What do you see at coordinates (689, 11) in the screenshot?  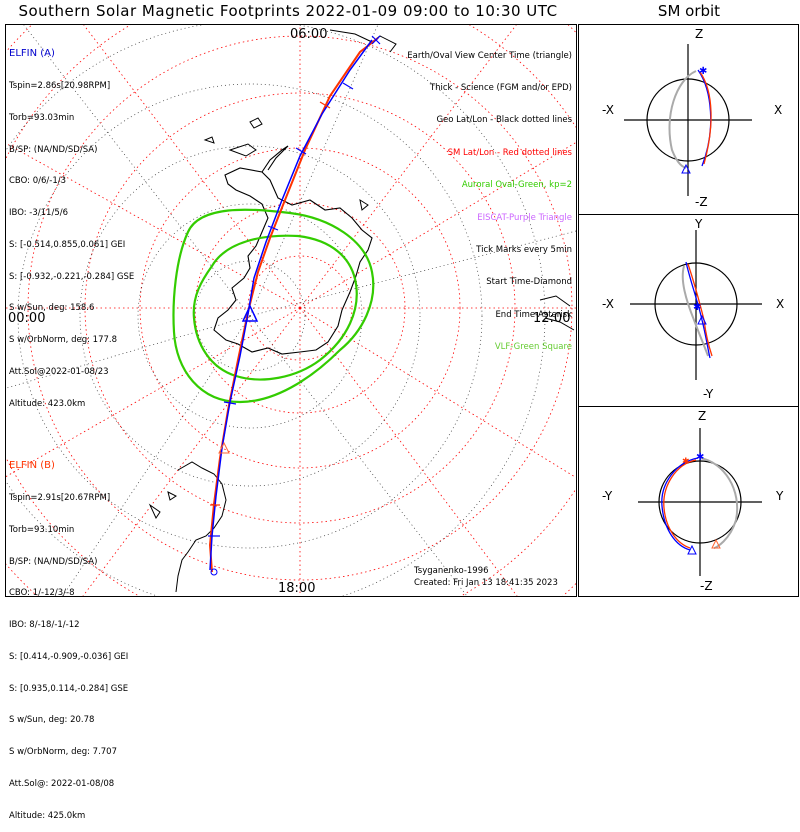 I see `orbit-panel-title: SM orbit` at bounding box center [689, 11].